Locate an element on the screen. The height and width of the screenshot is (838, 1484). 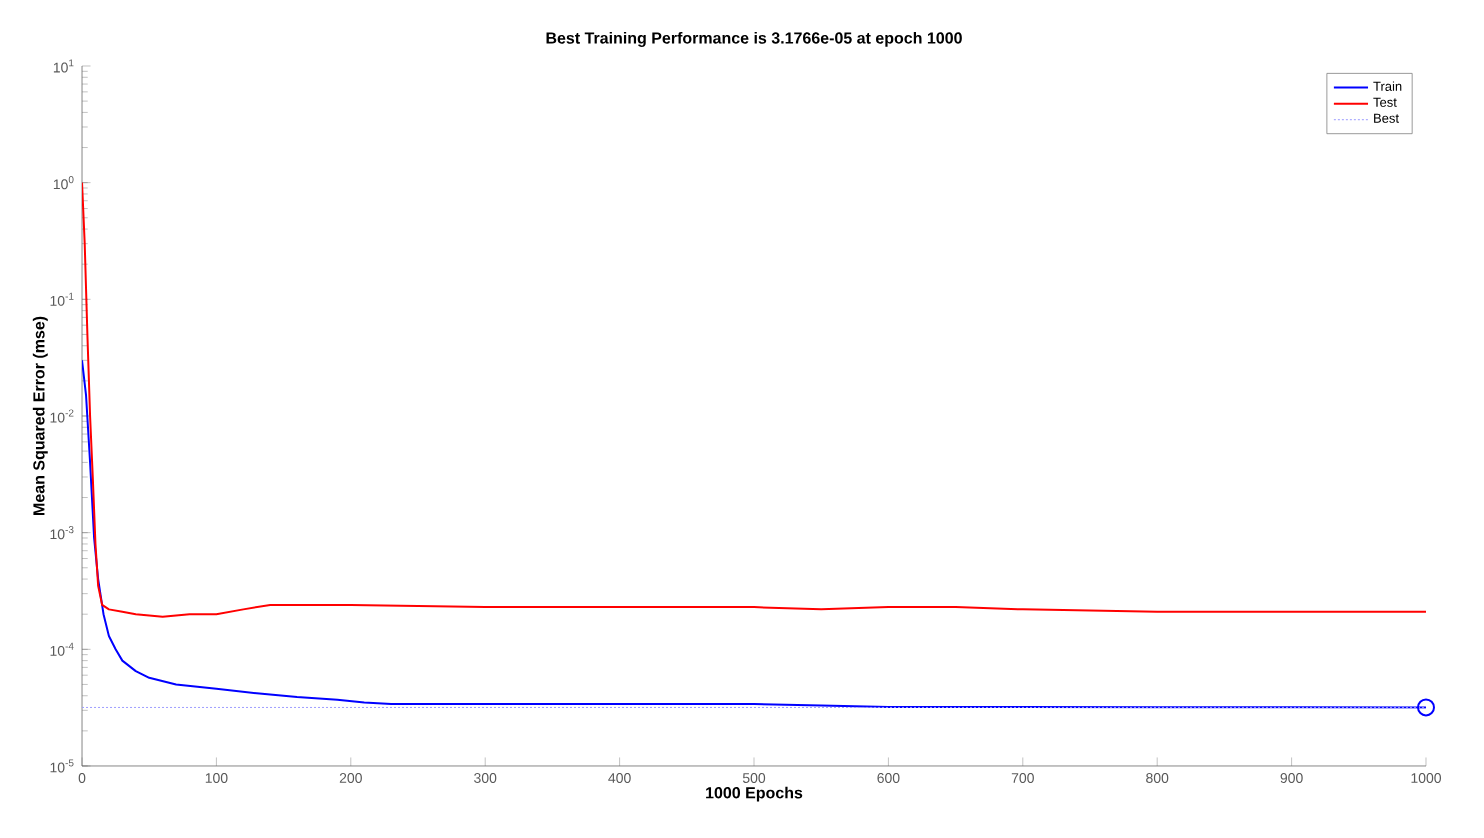
y-axis-title: Mean Squared Error (mse) is located at coordinates (40, 415).